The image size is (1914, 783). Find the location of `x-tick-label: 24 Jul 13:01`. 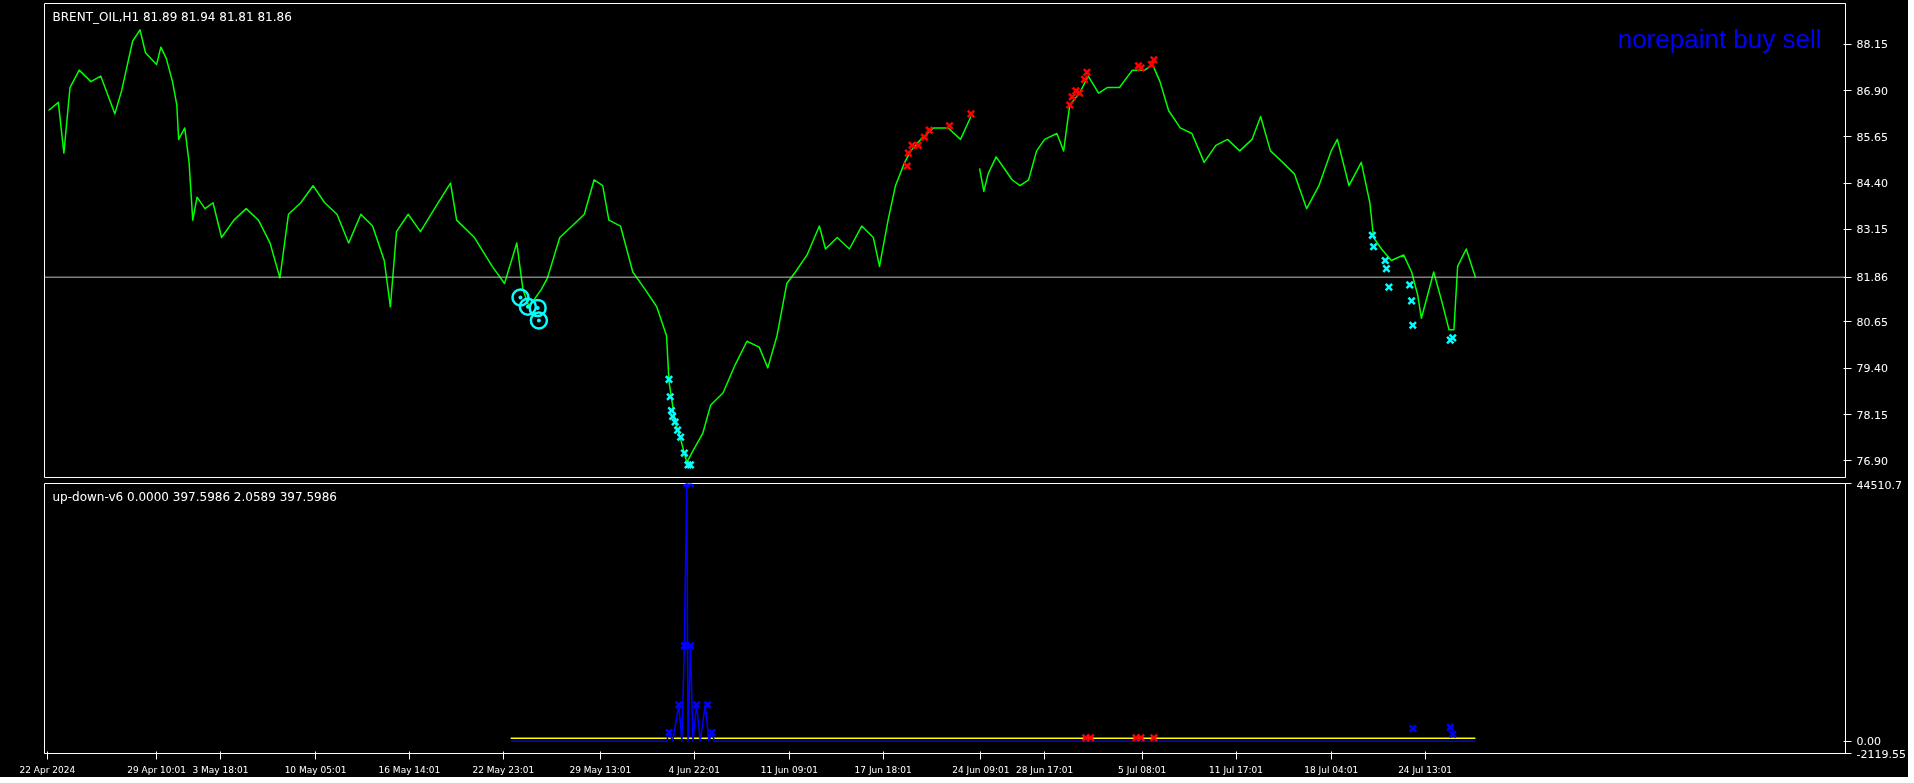

x-tick-label: 24 Jul 13:01 is located at coordinates (1425, 769).